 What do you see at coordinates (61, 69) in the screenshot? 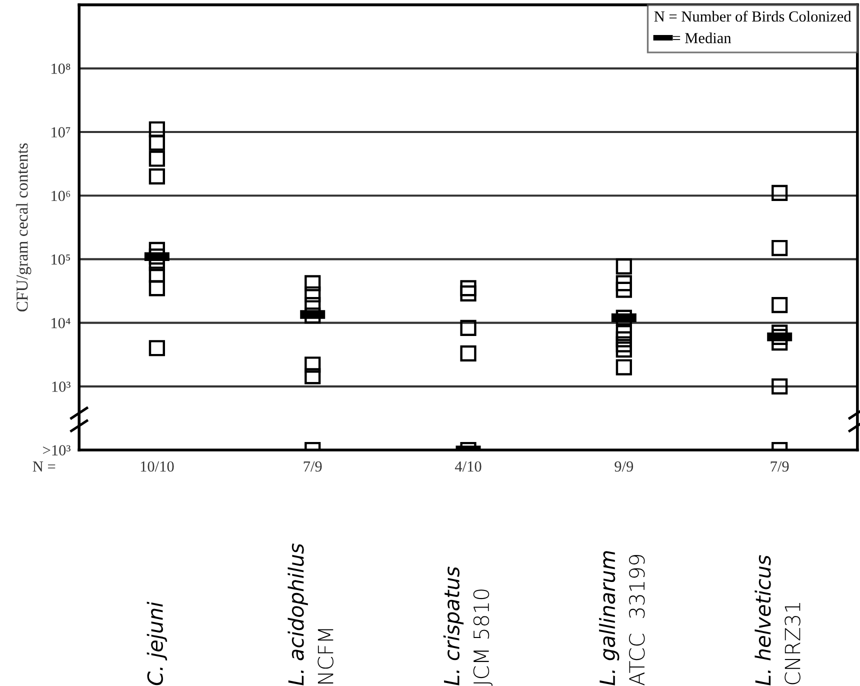
I see `y-tick-label: 10⁸` at bounding box center [61, 69].